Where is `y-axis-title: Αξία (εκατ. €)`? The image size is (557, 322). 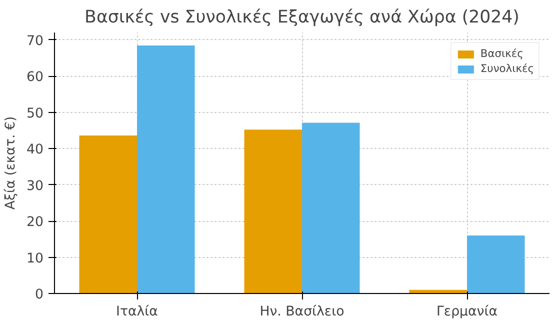
y-axis-title: Αξία (εκατ. €) is located at coordinates (11, 163).